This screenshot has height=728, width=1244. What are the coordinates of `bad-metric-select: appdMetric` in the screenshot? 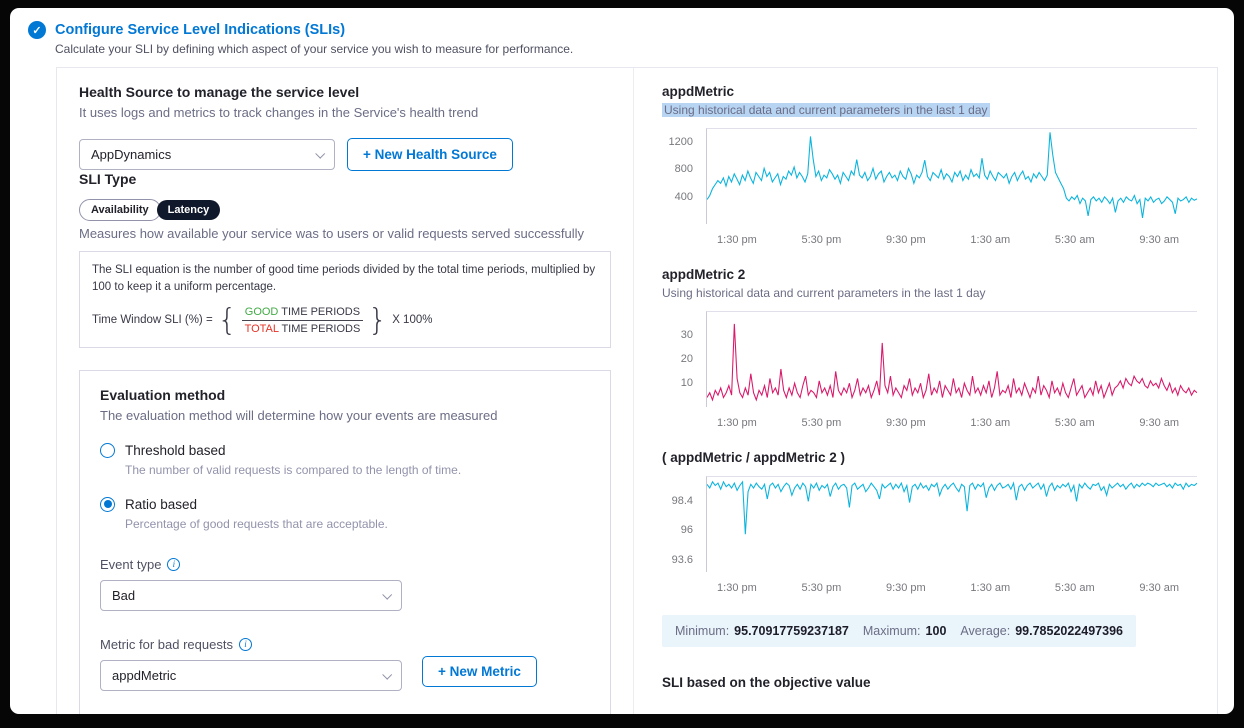 It's located at (251, 675).